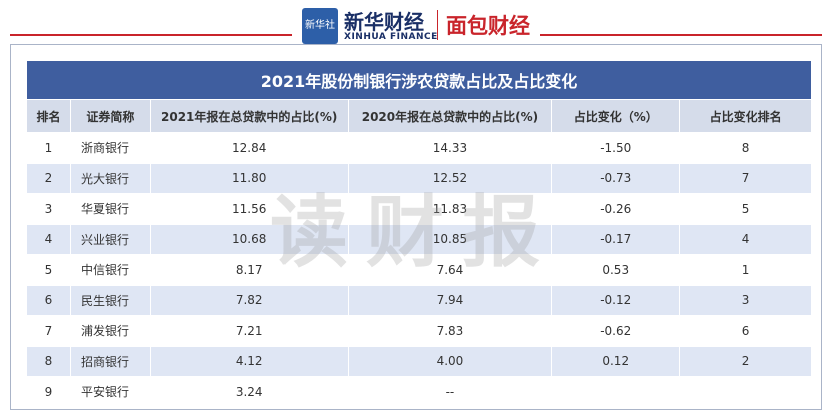 This screenshot has width=832, height=418. I want to click on logo-badge: 新华社, so click(320, 26).